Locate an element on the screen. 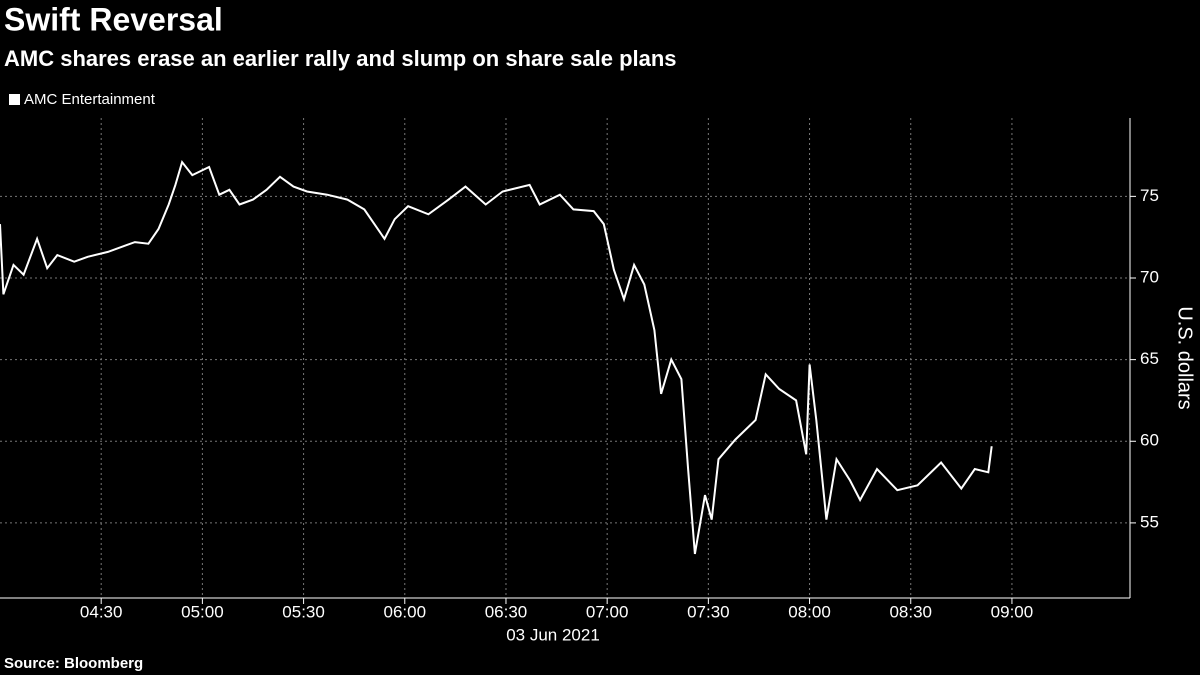 The height and width of the screenshot is (675, 1200). x-tick-label: 08:00 is located at coordinates (809, 611).